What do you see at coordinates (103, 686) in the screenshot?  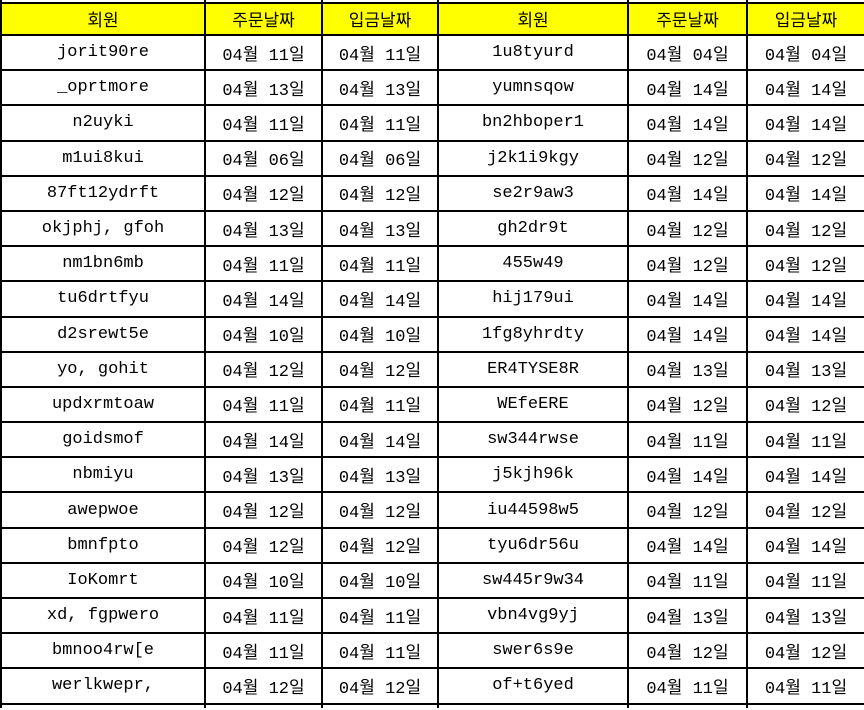 I see `member-cell: werlkwepr,` at bounding box center [103, 686].